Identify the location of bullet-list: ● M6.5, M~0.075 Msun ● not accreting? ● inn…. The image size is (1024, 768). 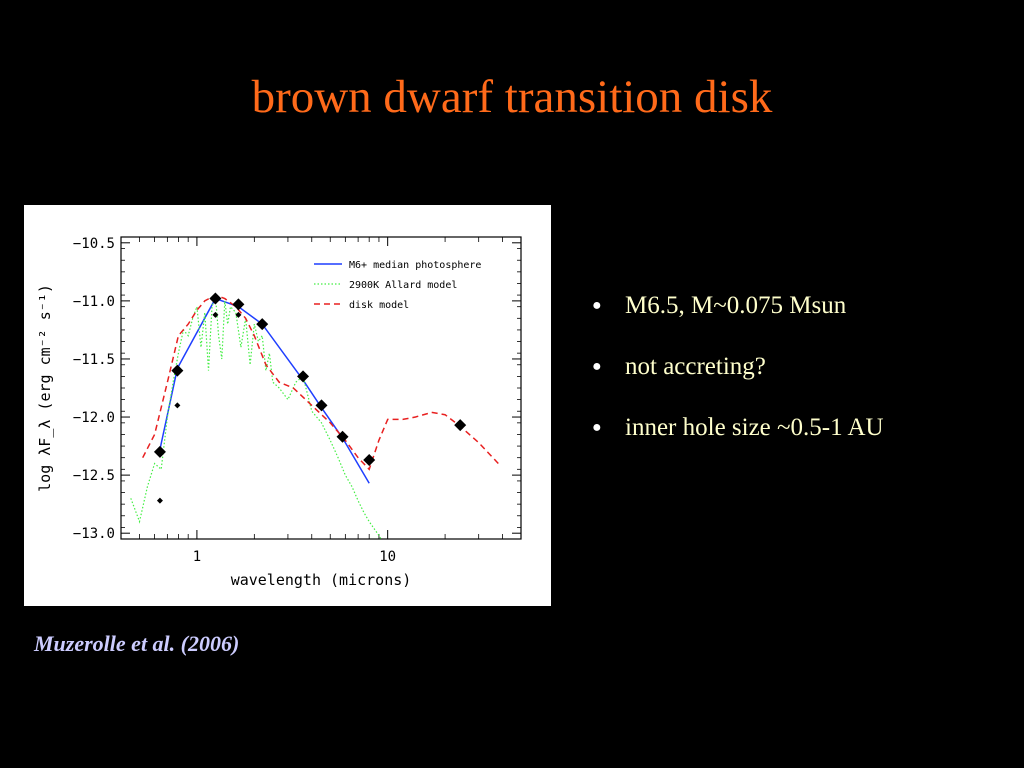
(738, 381).